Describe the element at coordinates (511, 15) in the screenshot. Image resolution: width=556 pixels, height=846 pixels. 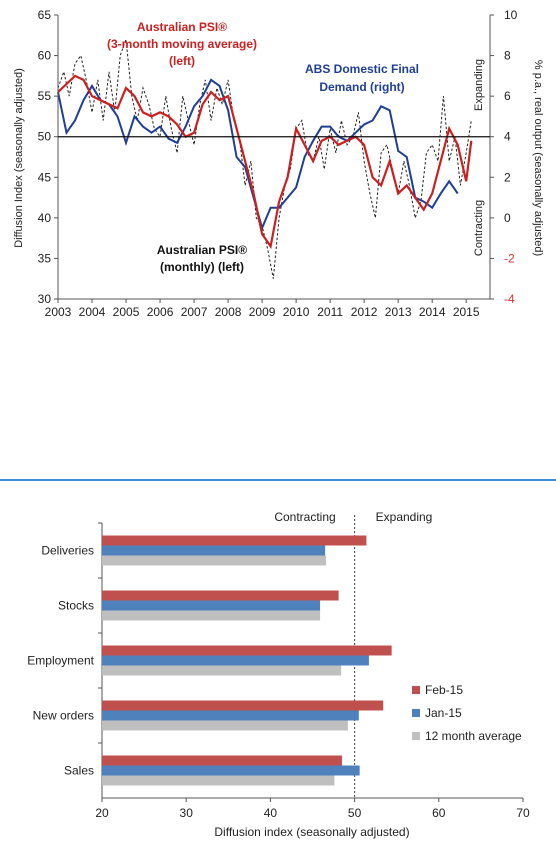
I see `right-tick-label: 10` at that location.